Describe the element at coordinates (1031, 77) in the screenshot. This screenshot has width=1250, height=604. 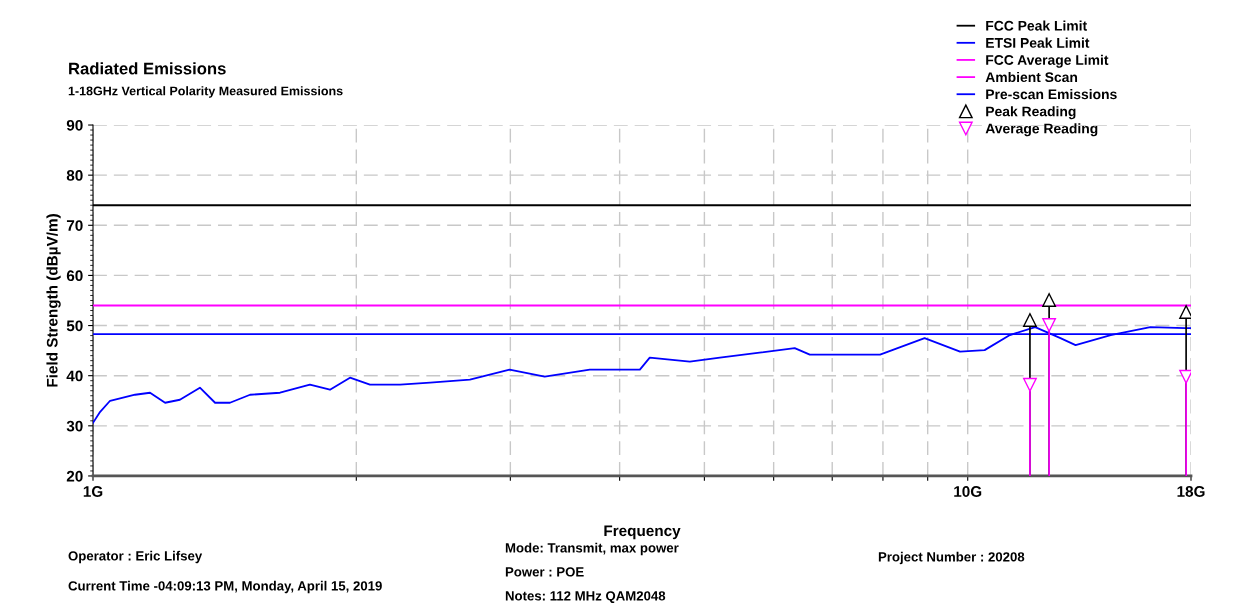
I see `legend-label: Ambient Scan` at that location.